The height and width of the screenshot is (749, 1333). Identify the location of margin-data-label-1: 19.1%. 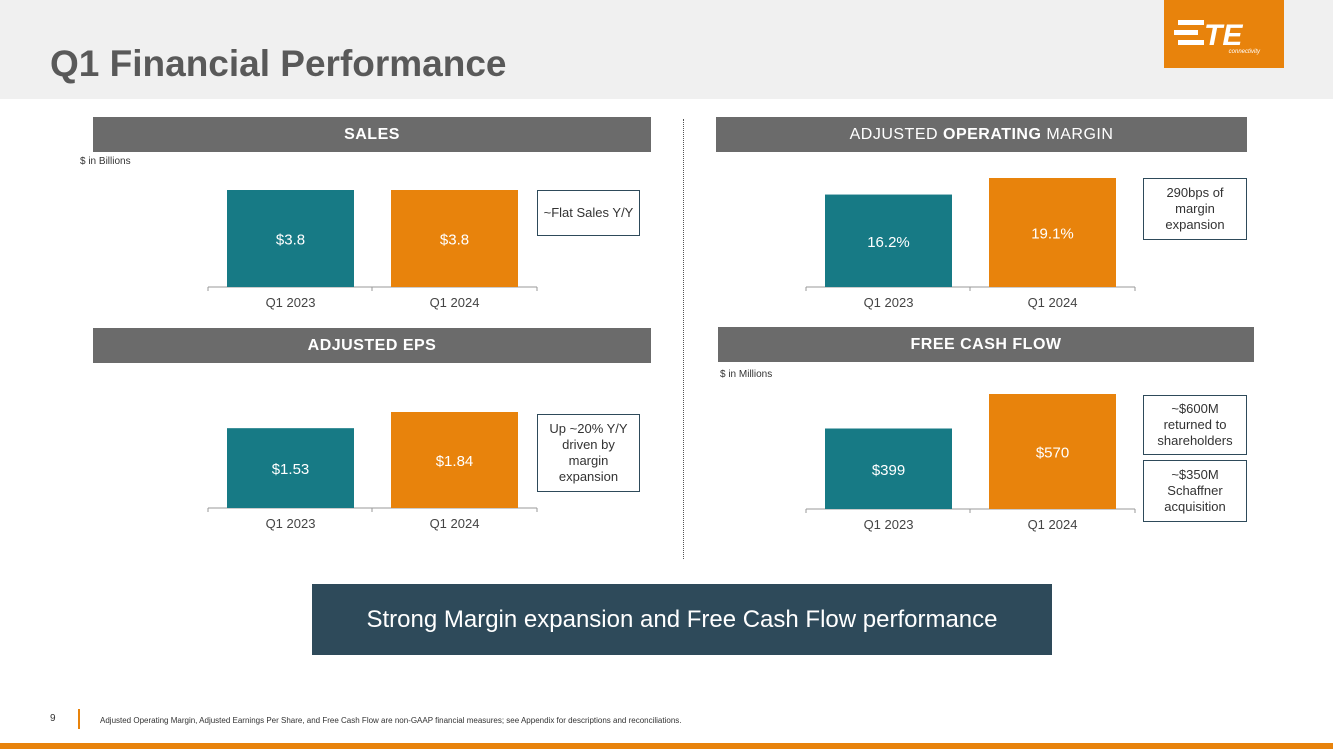
(1052, 234).